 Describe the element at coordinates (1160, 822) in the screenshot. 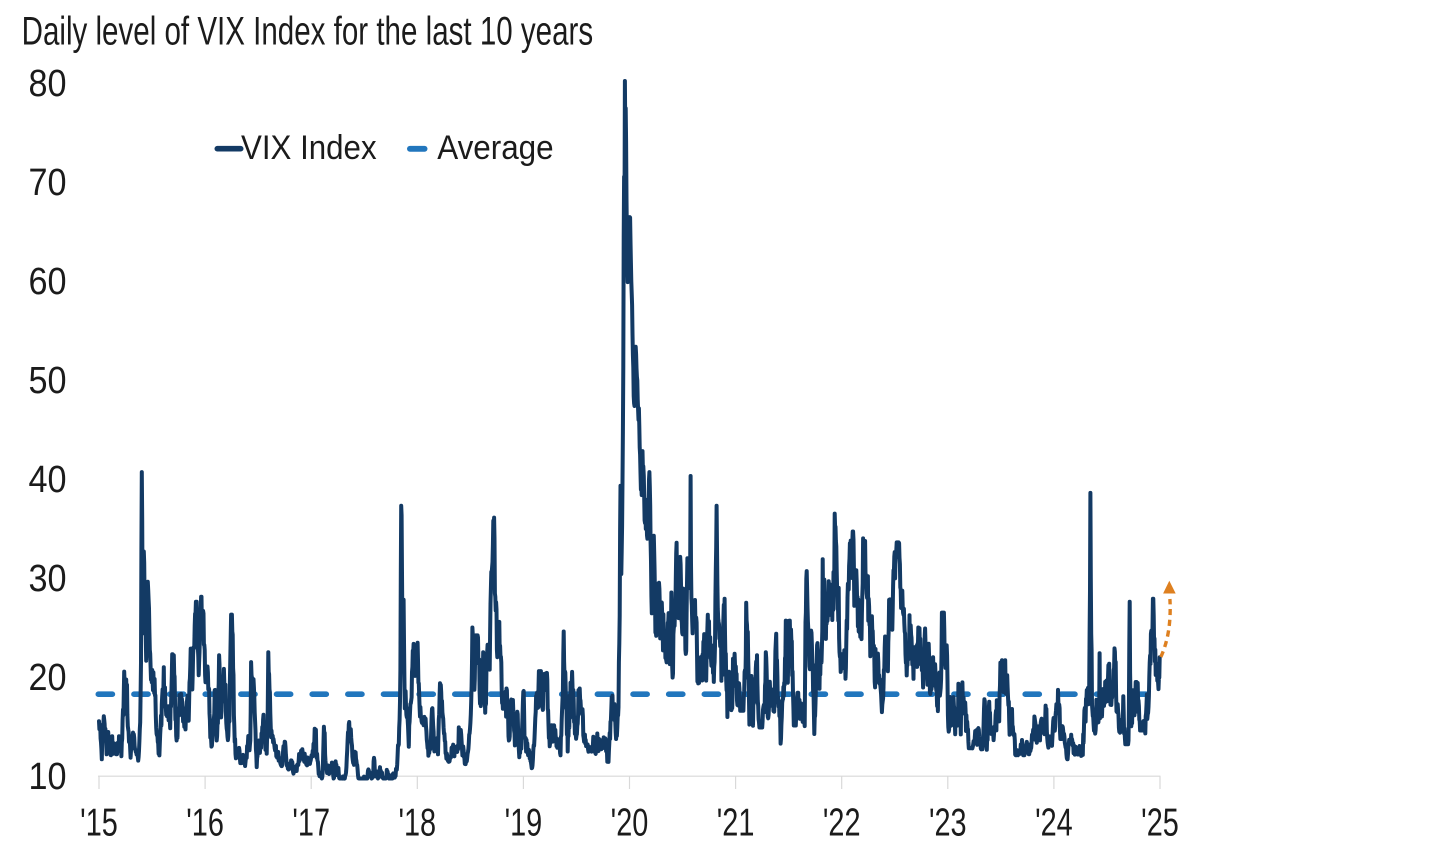

I see `svg-text: '25` at that location.